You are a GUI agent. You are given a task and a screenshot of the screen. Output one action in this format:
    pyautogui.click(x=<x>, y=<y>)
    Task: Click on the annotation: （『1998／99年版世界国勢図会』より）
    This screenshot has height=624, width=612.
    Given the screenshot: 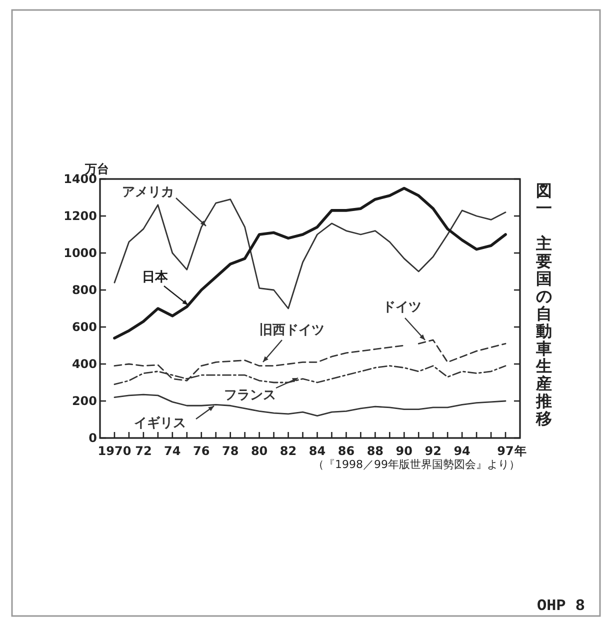 What is the action you would take?
    pyautogui.click(x=416, y=464)
    